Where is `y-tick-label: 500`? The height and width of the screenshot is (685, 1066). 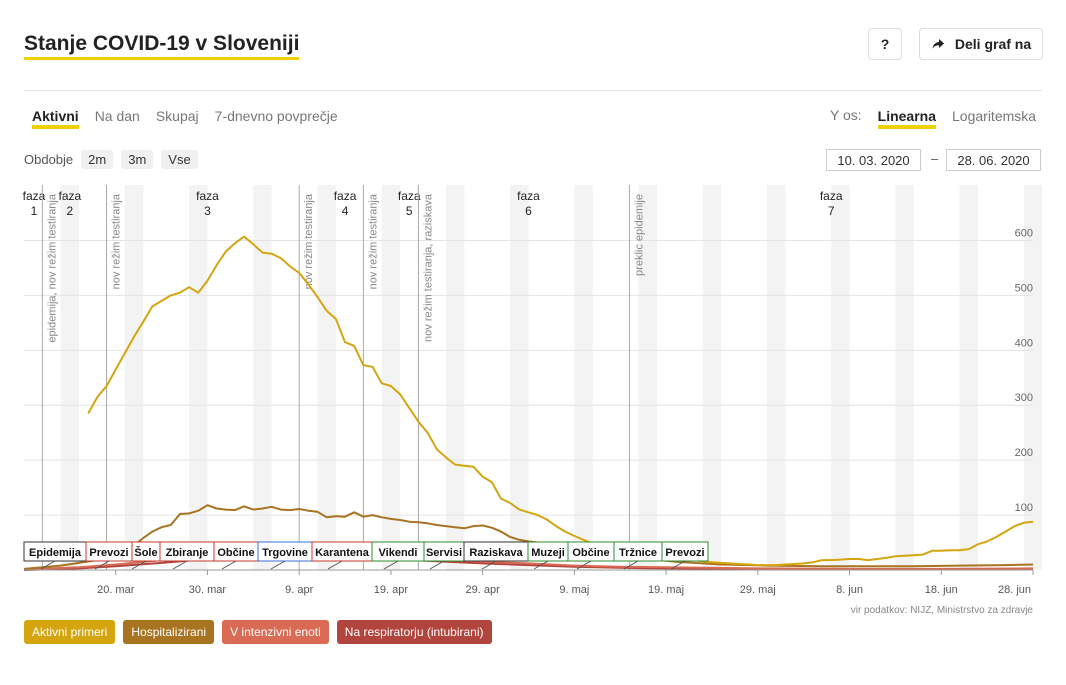 y-tick-label: 500 is located at coordinates (1024, 288).